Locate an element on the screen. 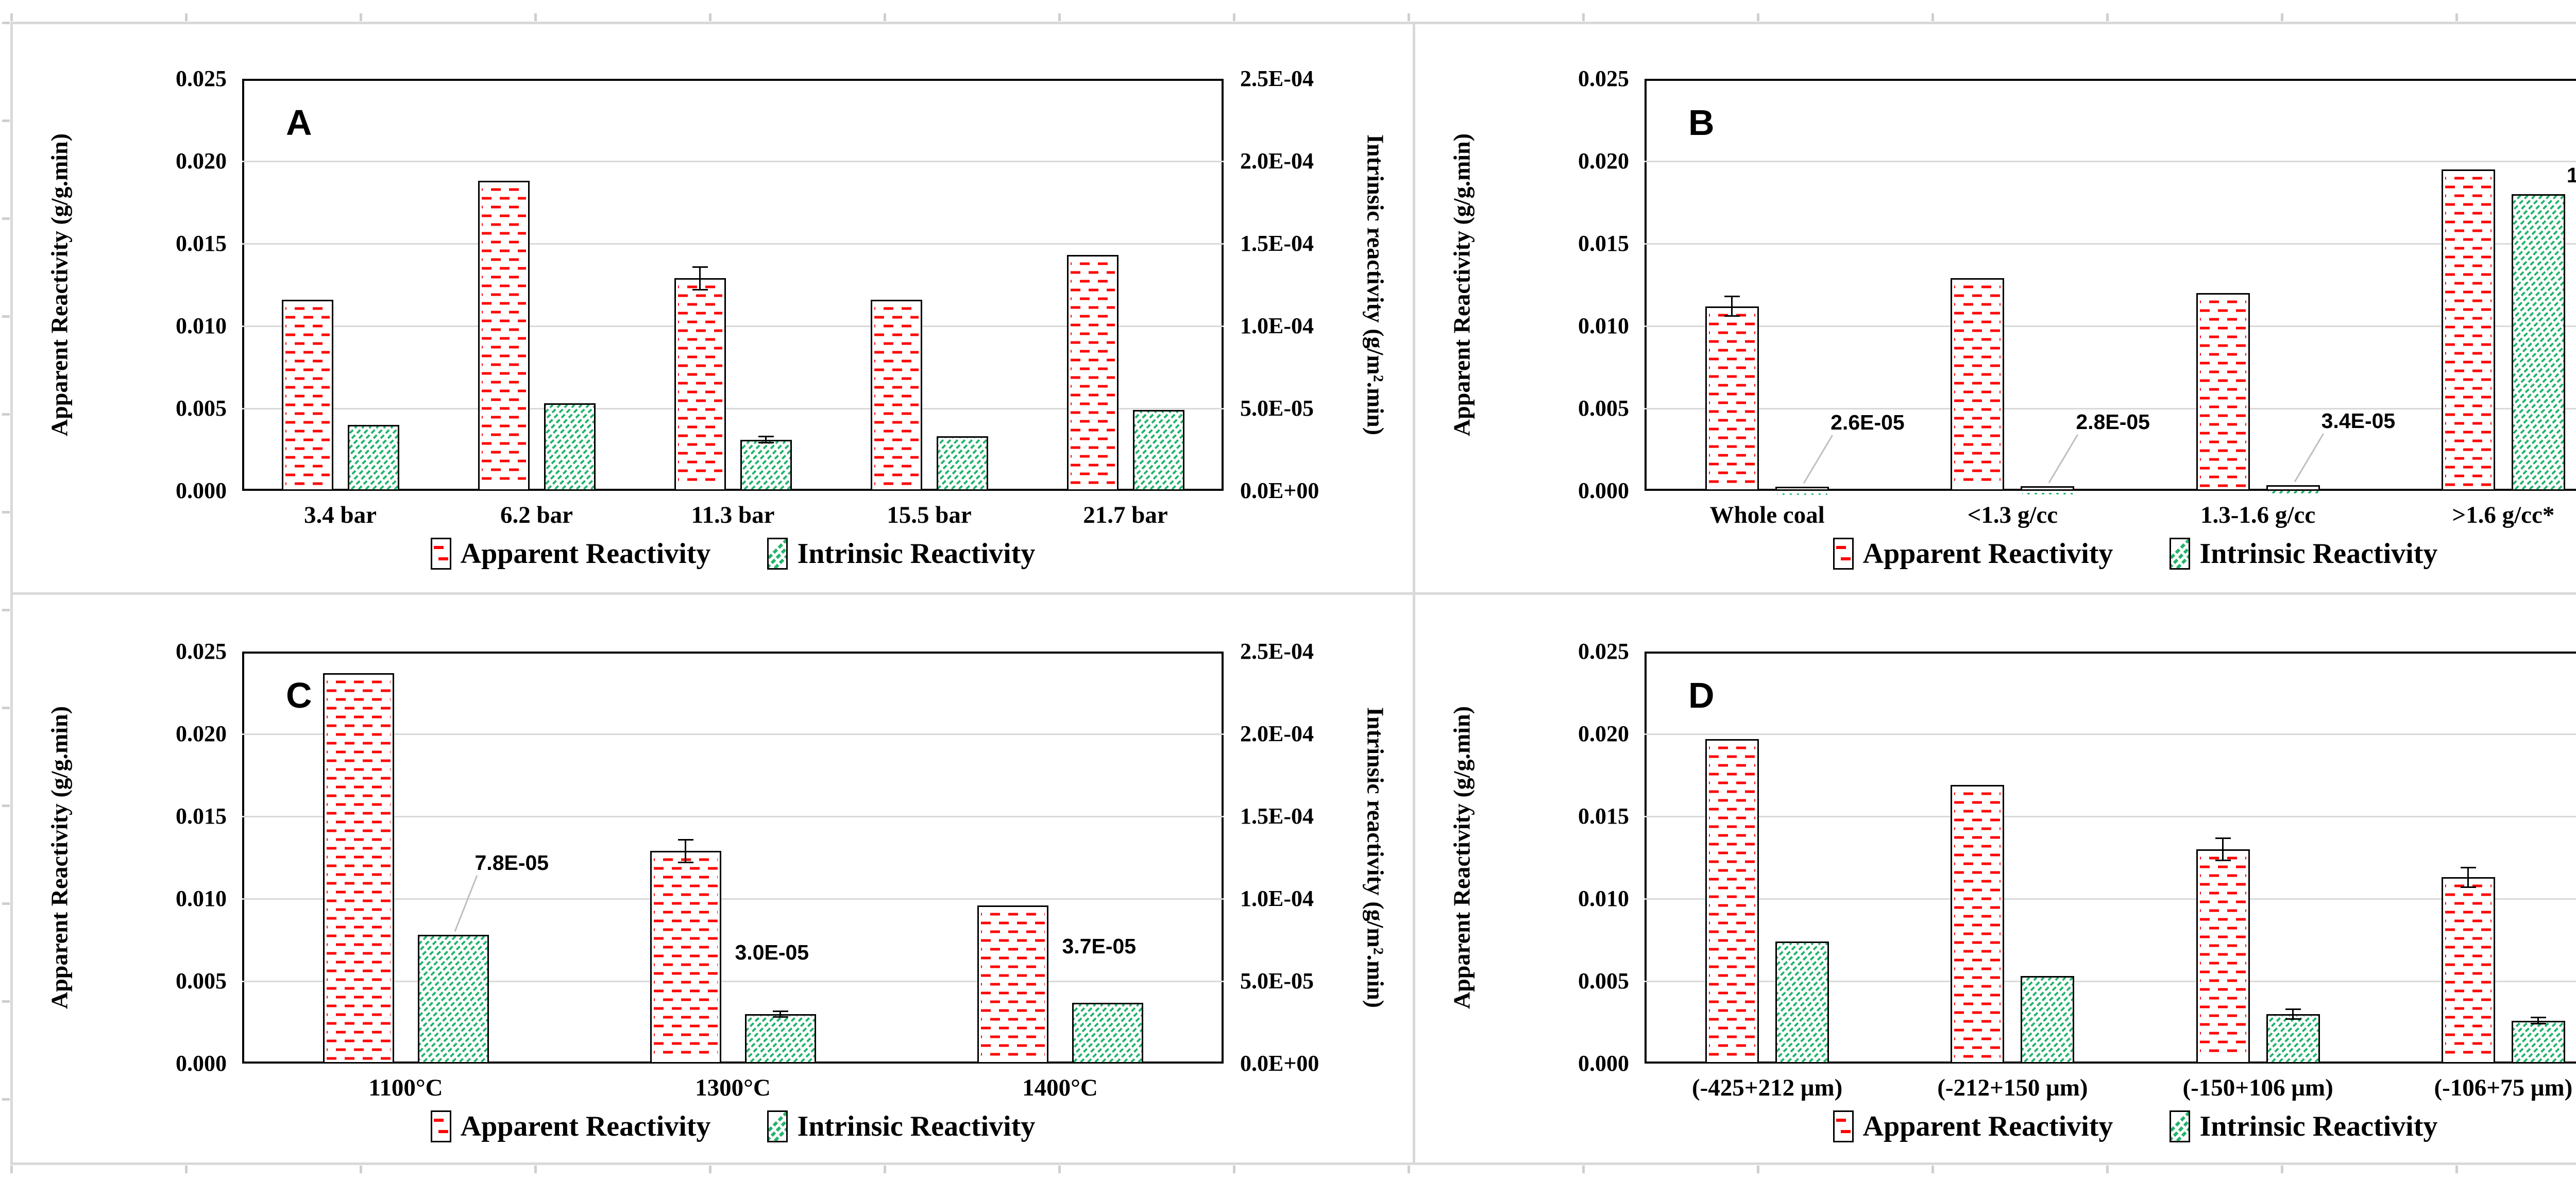 This screenshot has width=2576, height=1198. panel-letter: B is located at coordinates (1701, 122).